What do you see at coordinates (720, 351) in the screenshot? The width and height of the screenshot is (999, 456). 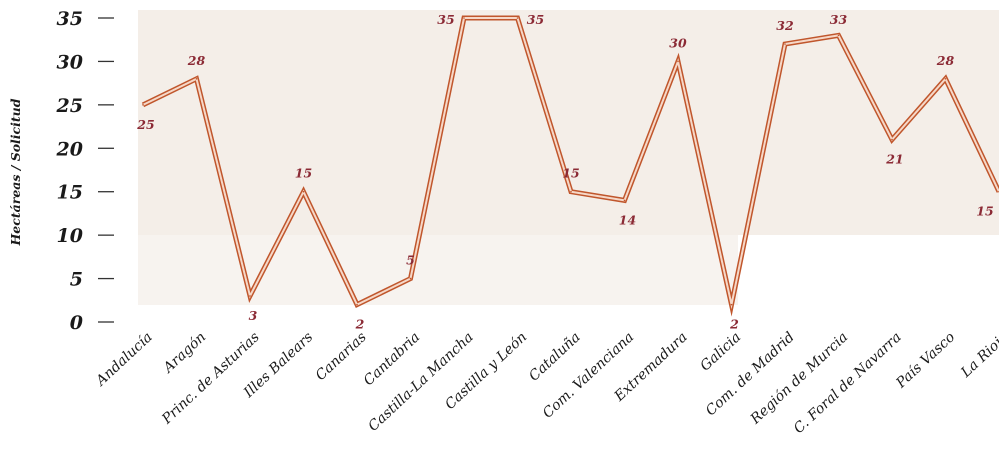 I see `x-tick-label: Galicia` at bounding box center [720, 351].